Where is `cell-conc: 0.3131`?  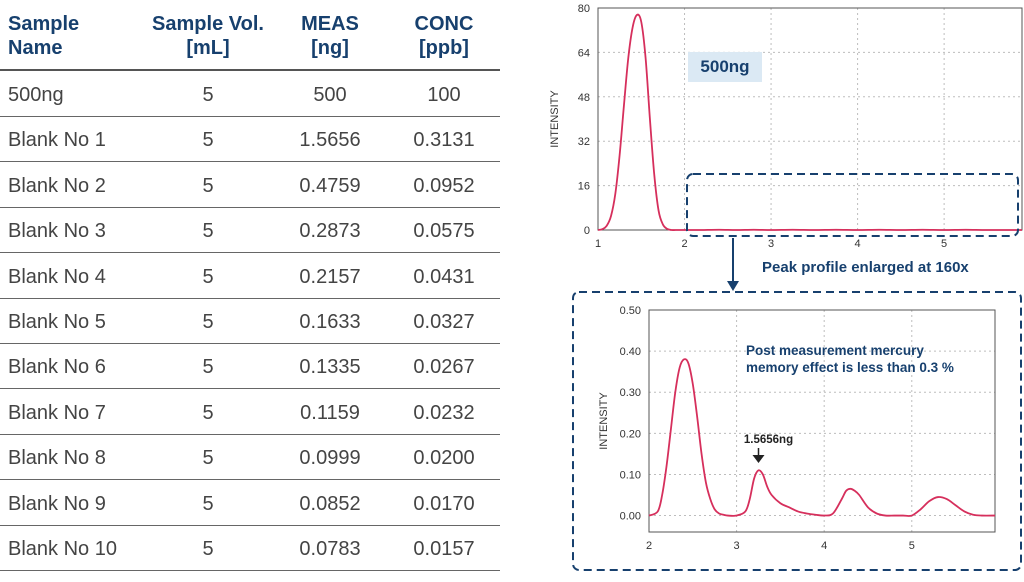
cell-conc: 0.3131 is located at coordinates (444, 140).